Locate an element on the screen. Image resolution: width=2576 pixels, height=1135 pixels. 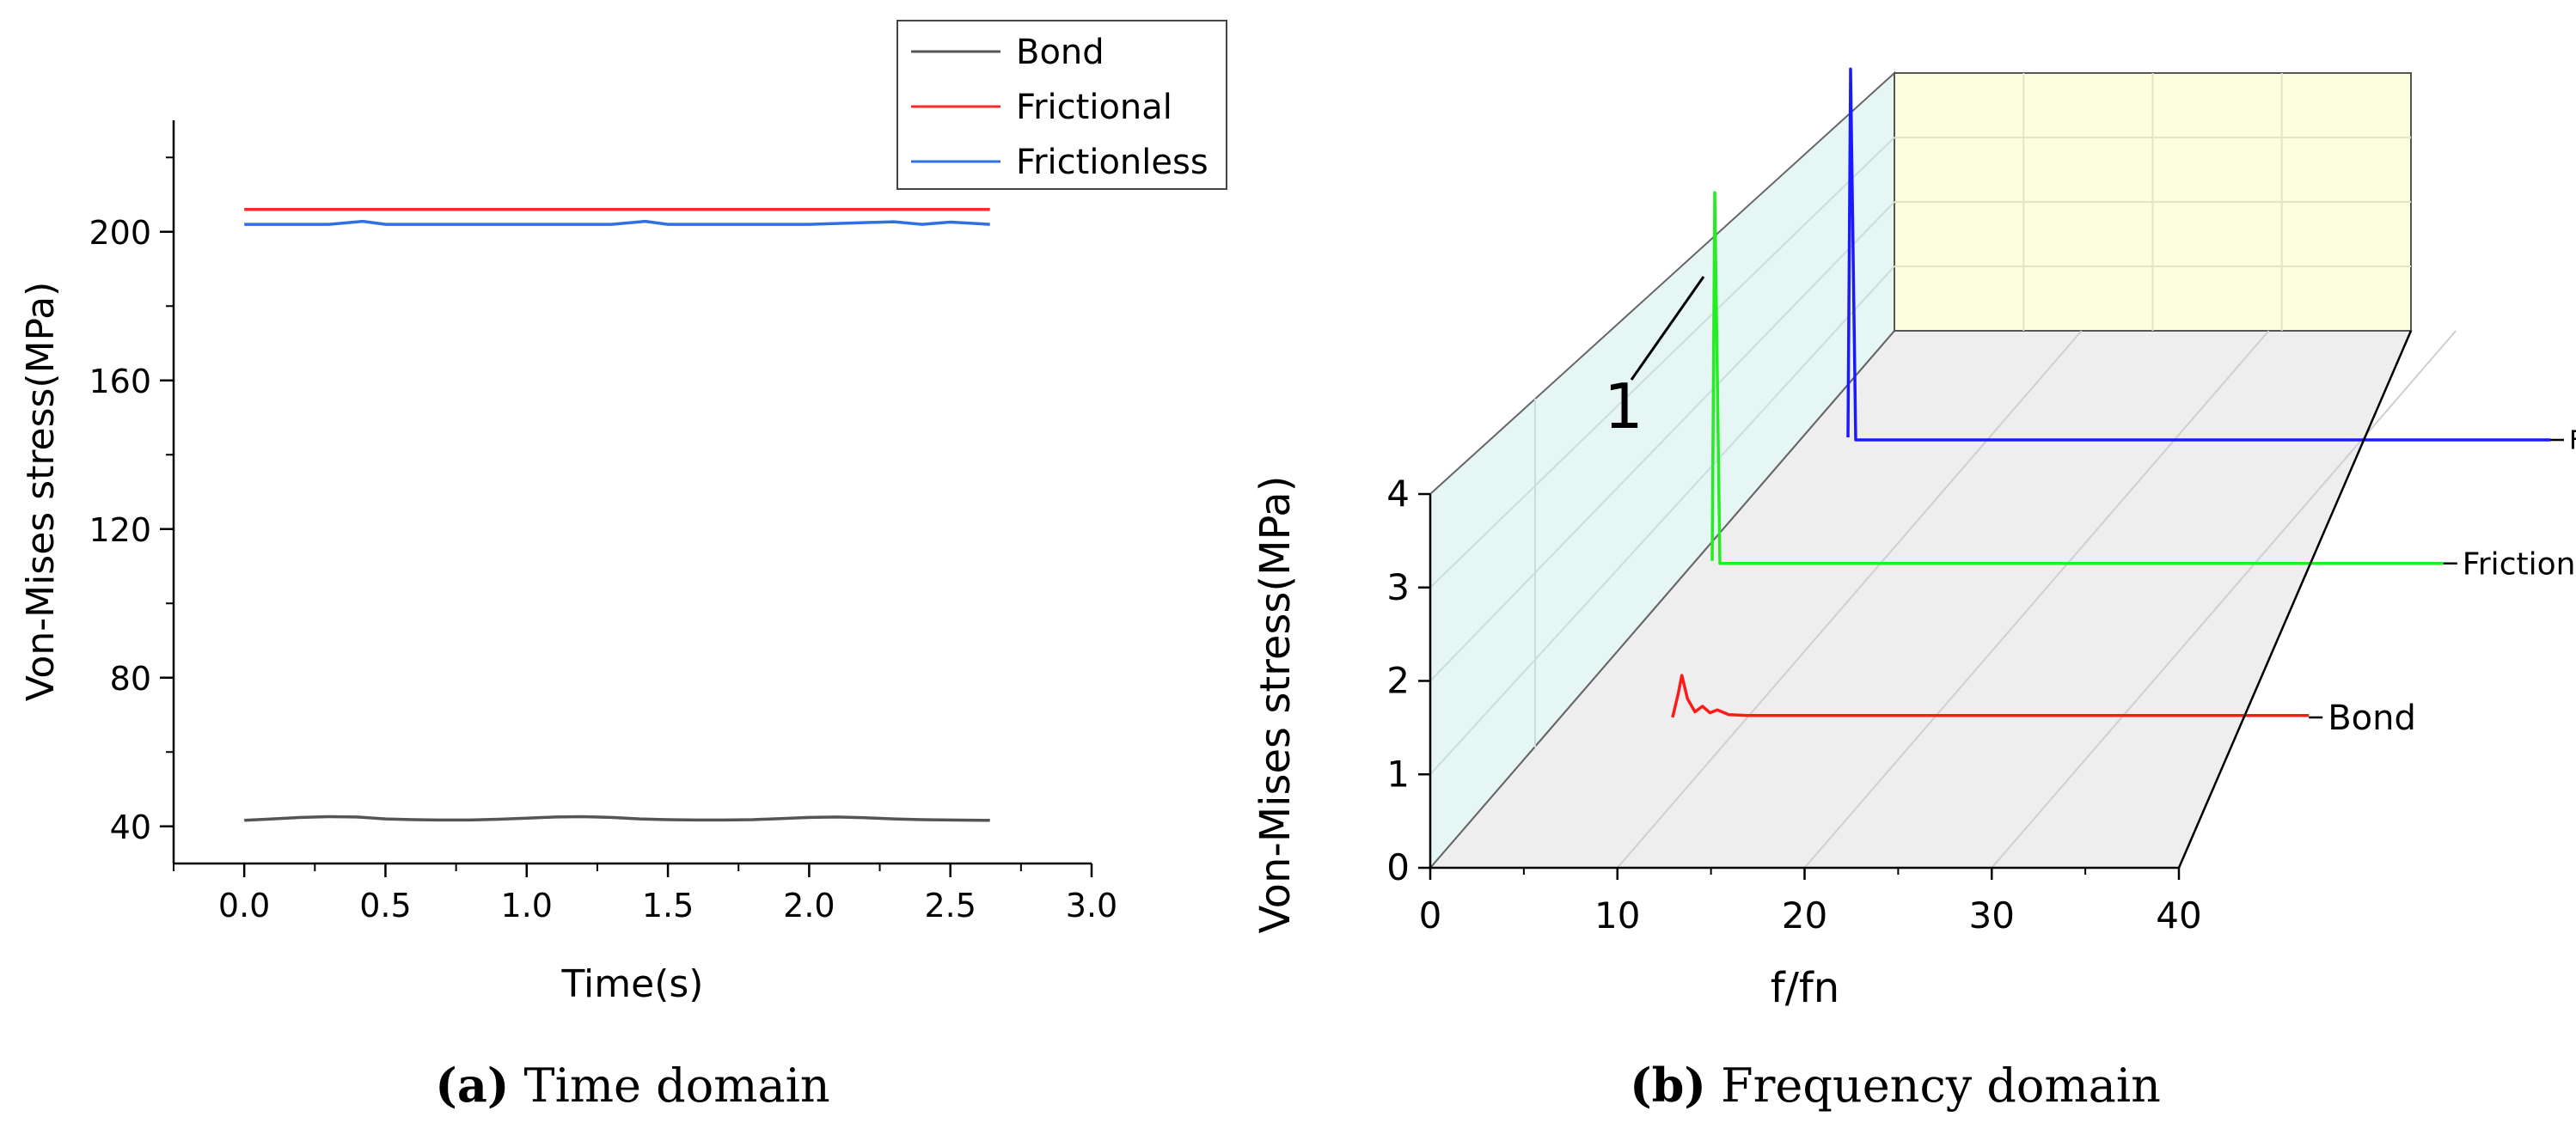
freq-tick-label: 0 is located at coordinates (1430, 915).